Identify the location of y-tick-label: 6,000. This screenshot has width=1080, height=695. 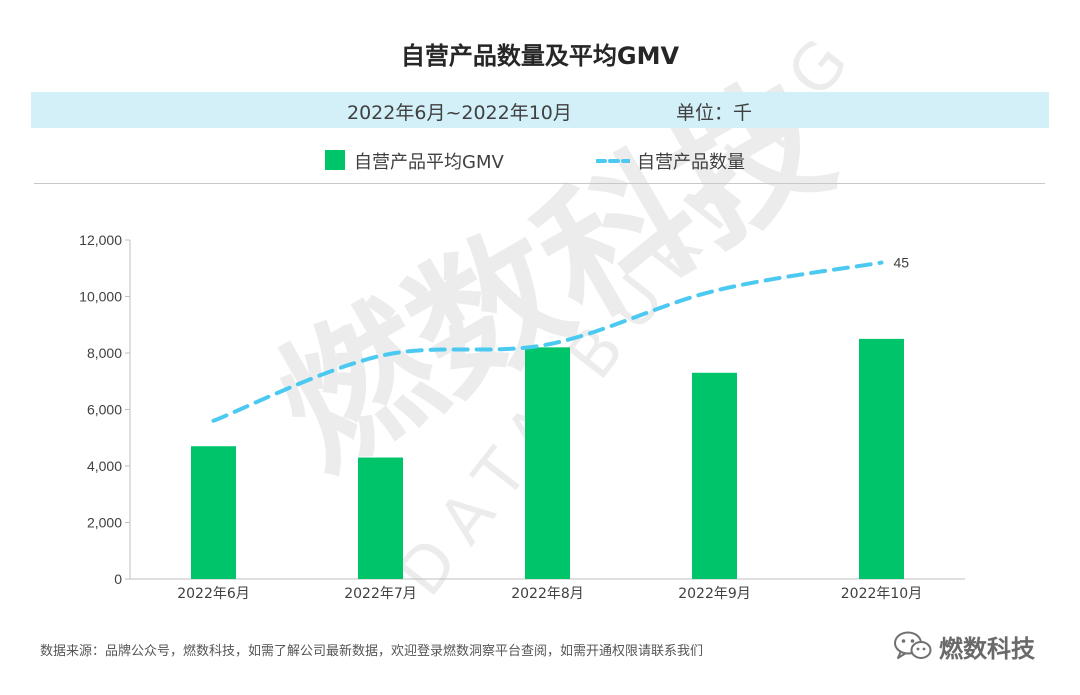
(104, 410).